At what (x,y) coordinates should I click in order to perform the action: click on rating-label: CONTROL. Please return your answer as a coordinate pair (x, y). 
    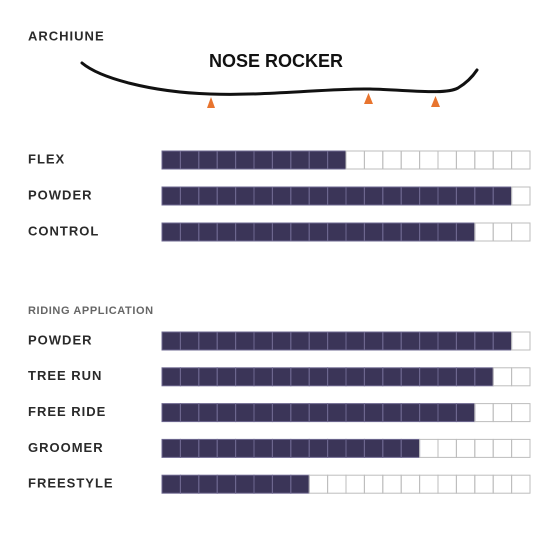
    Looking at the image, I should click on (63, 230).